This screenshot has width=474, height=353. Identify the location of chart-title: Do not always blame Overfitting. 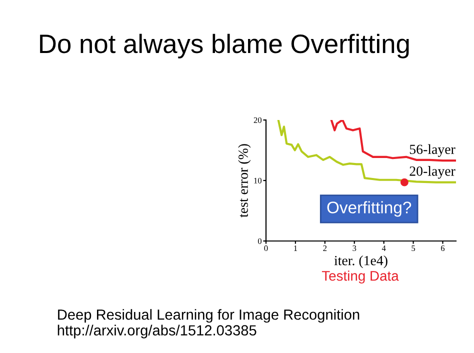
(224, 46).